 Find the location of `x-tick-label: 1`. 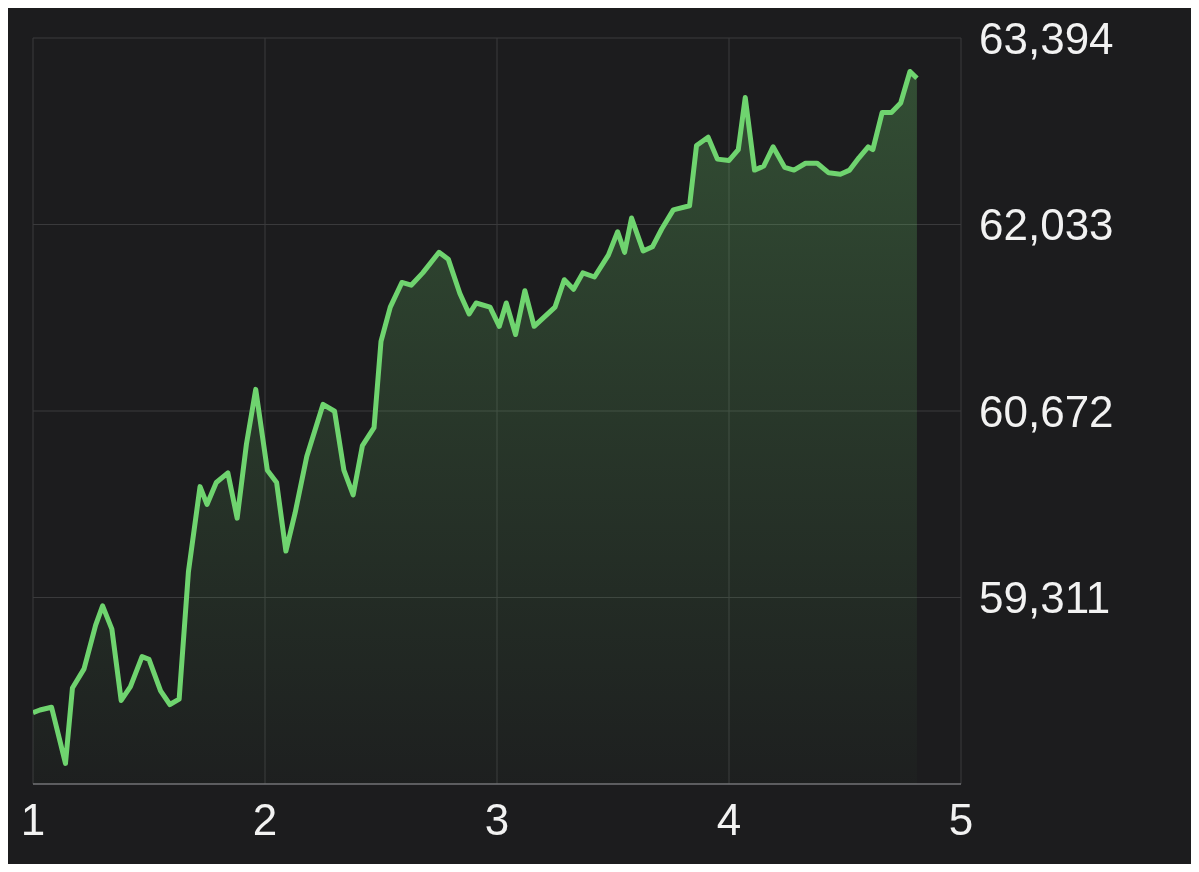

x-tick-label: 1 is located at coordinates (33, 820).